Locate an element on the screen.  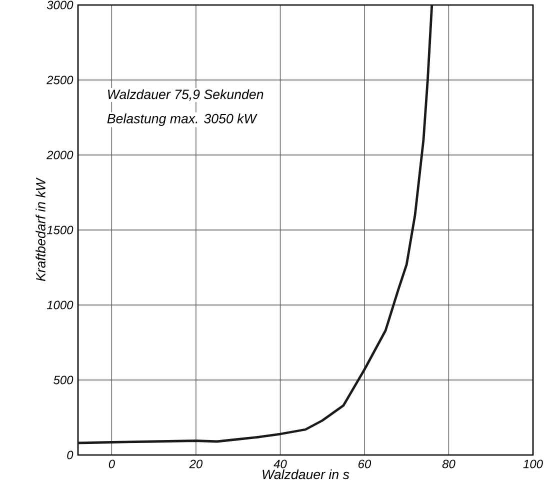
x-tick-label: 40 is located at coordinates (280, 464).